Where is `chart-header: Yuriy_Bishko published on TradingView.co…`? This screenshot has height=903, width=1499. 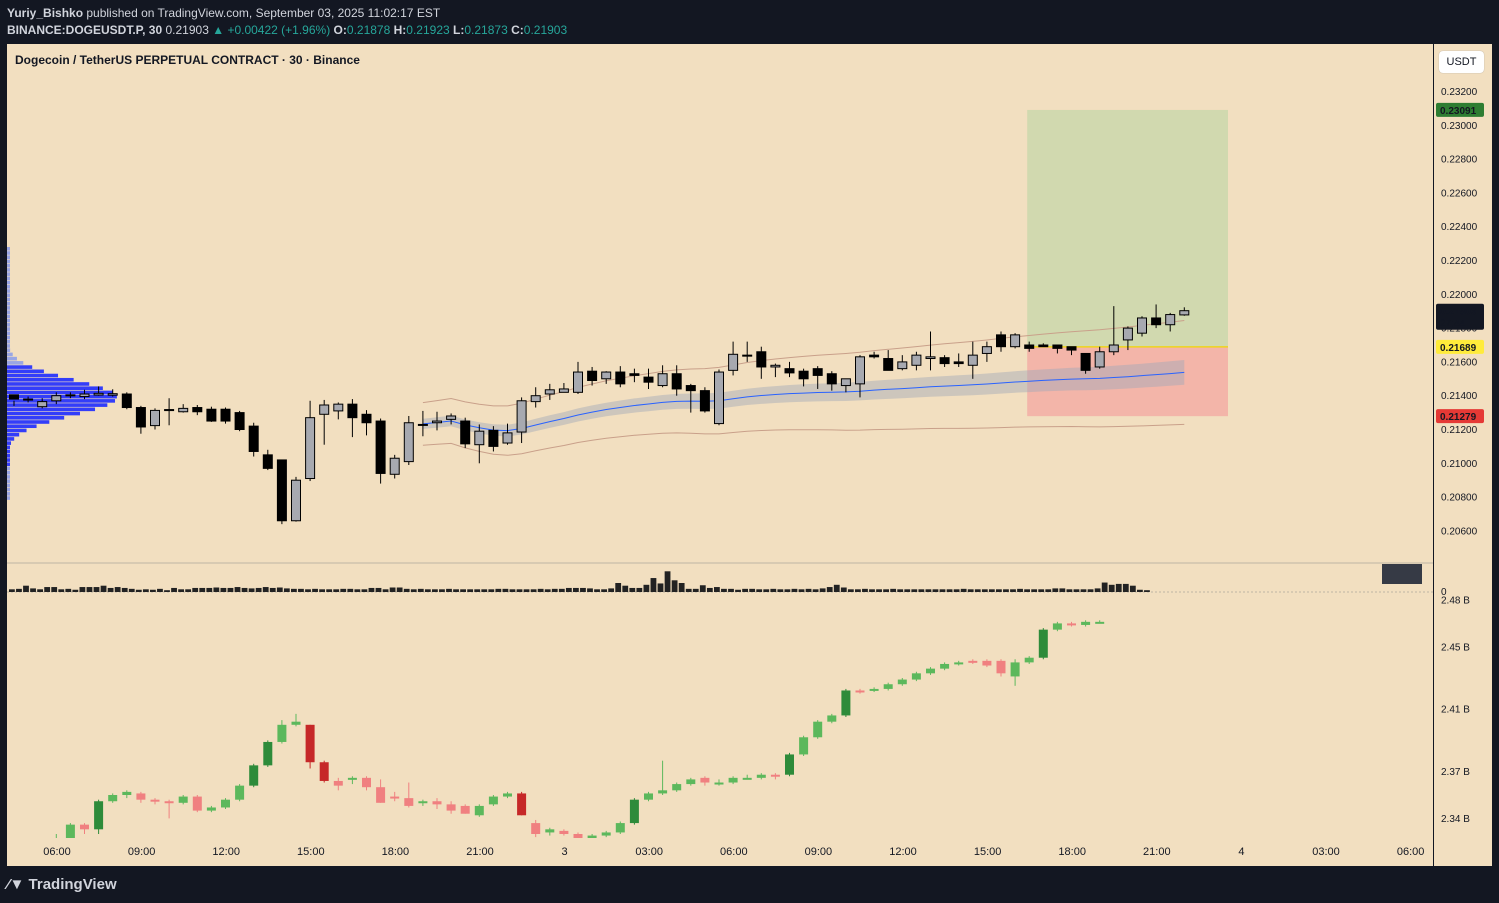
chart-header: Yuriy_Bishko published on TradingView.co… is located at coordinates (749, 21).